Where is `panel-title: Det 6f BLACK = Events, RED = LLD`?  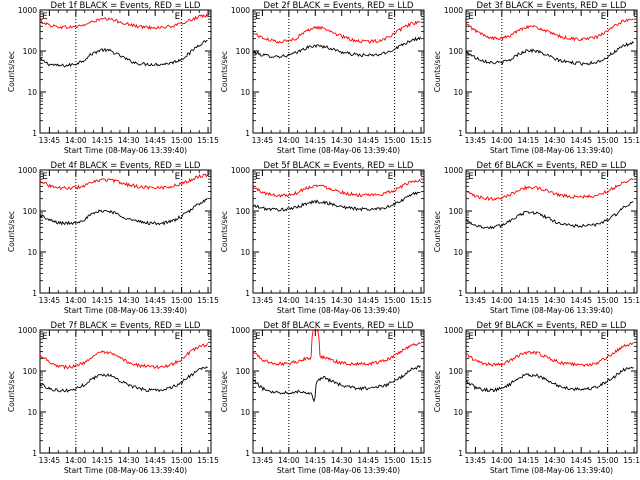
panel-title: Det 6f BLACK = Events, RED = LLD is located at coordinates (552, 166).